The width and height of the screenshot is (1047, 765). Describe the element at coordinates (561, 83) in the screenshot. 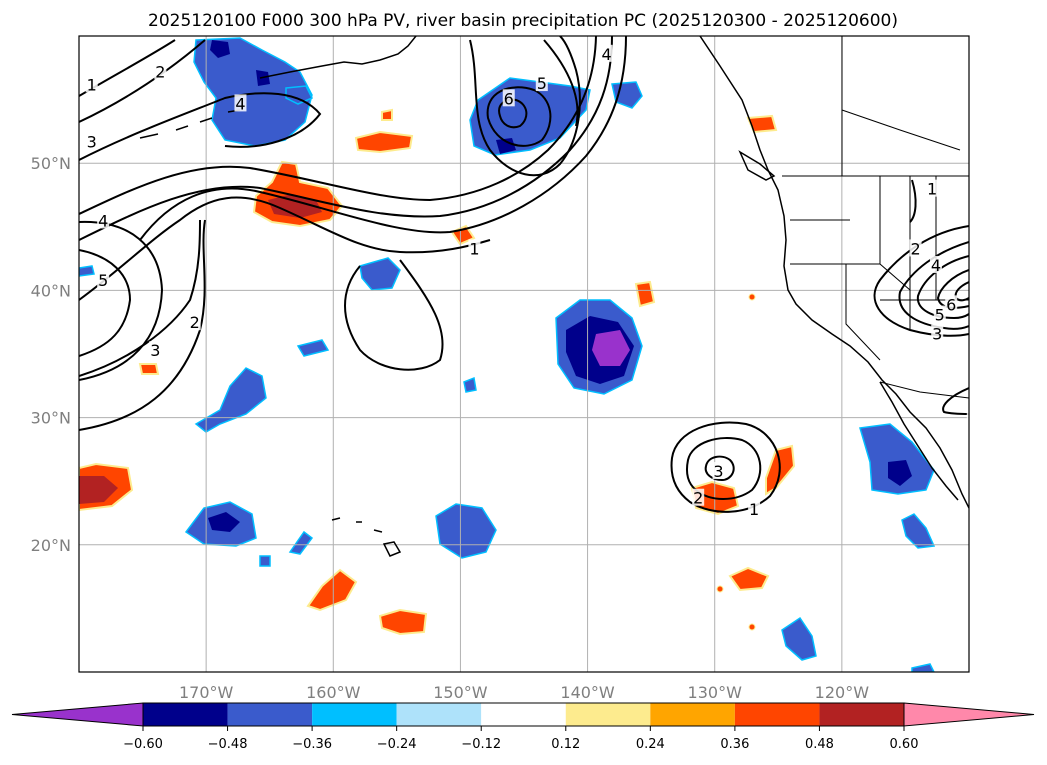

I see `pv-contour-4-ridge` at that location.